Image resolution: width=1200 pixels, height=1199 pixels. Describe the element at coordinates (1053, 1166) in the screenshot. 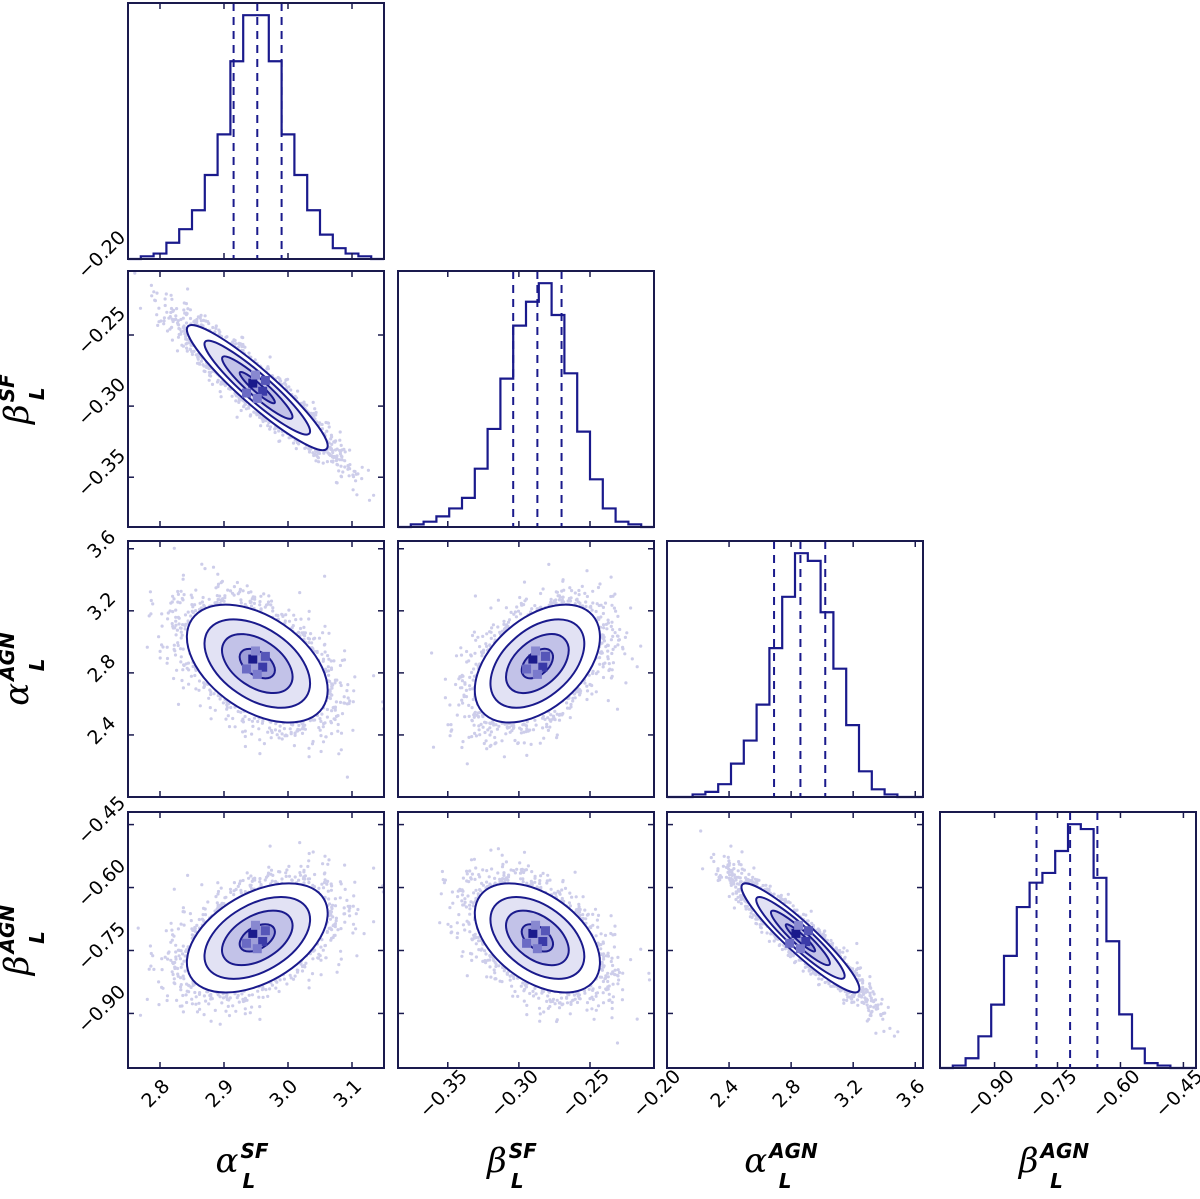

I see `x-axis-label-3: β AGN L` at that location.